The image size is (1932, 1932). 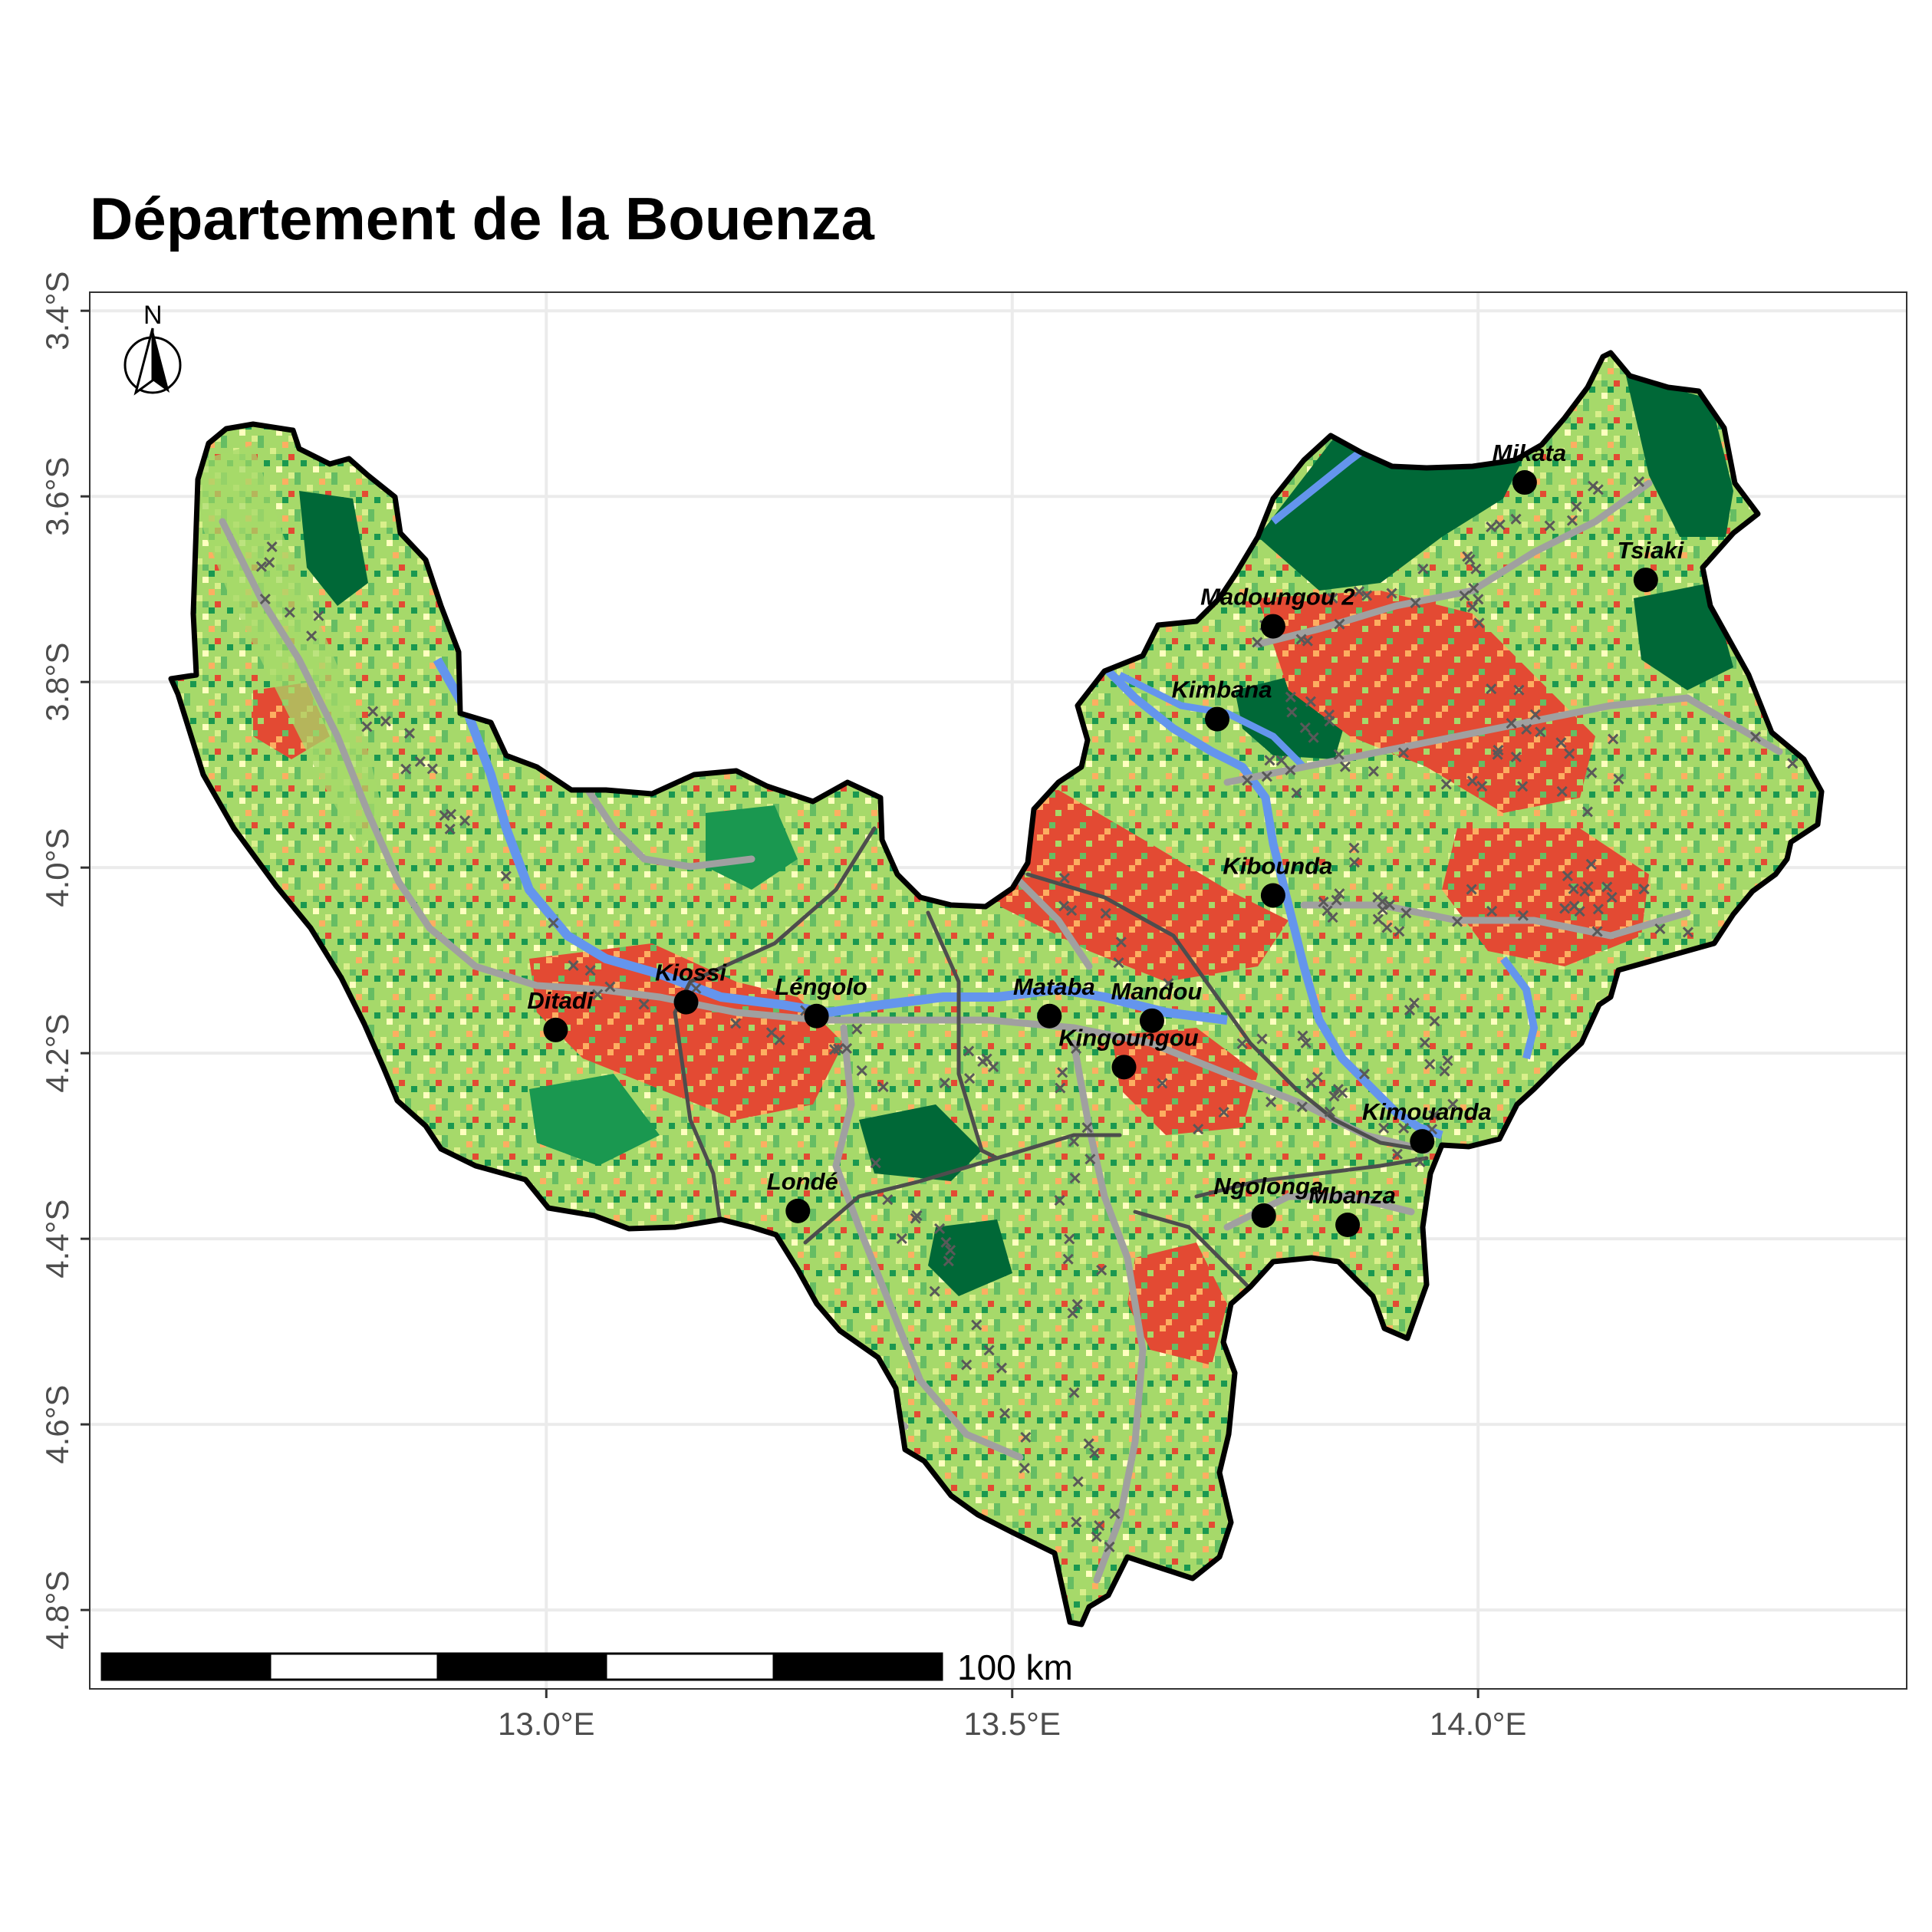 I want to click on town-label: Madoungou 2, so click(x=1277, y=597).